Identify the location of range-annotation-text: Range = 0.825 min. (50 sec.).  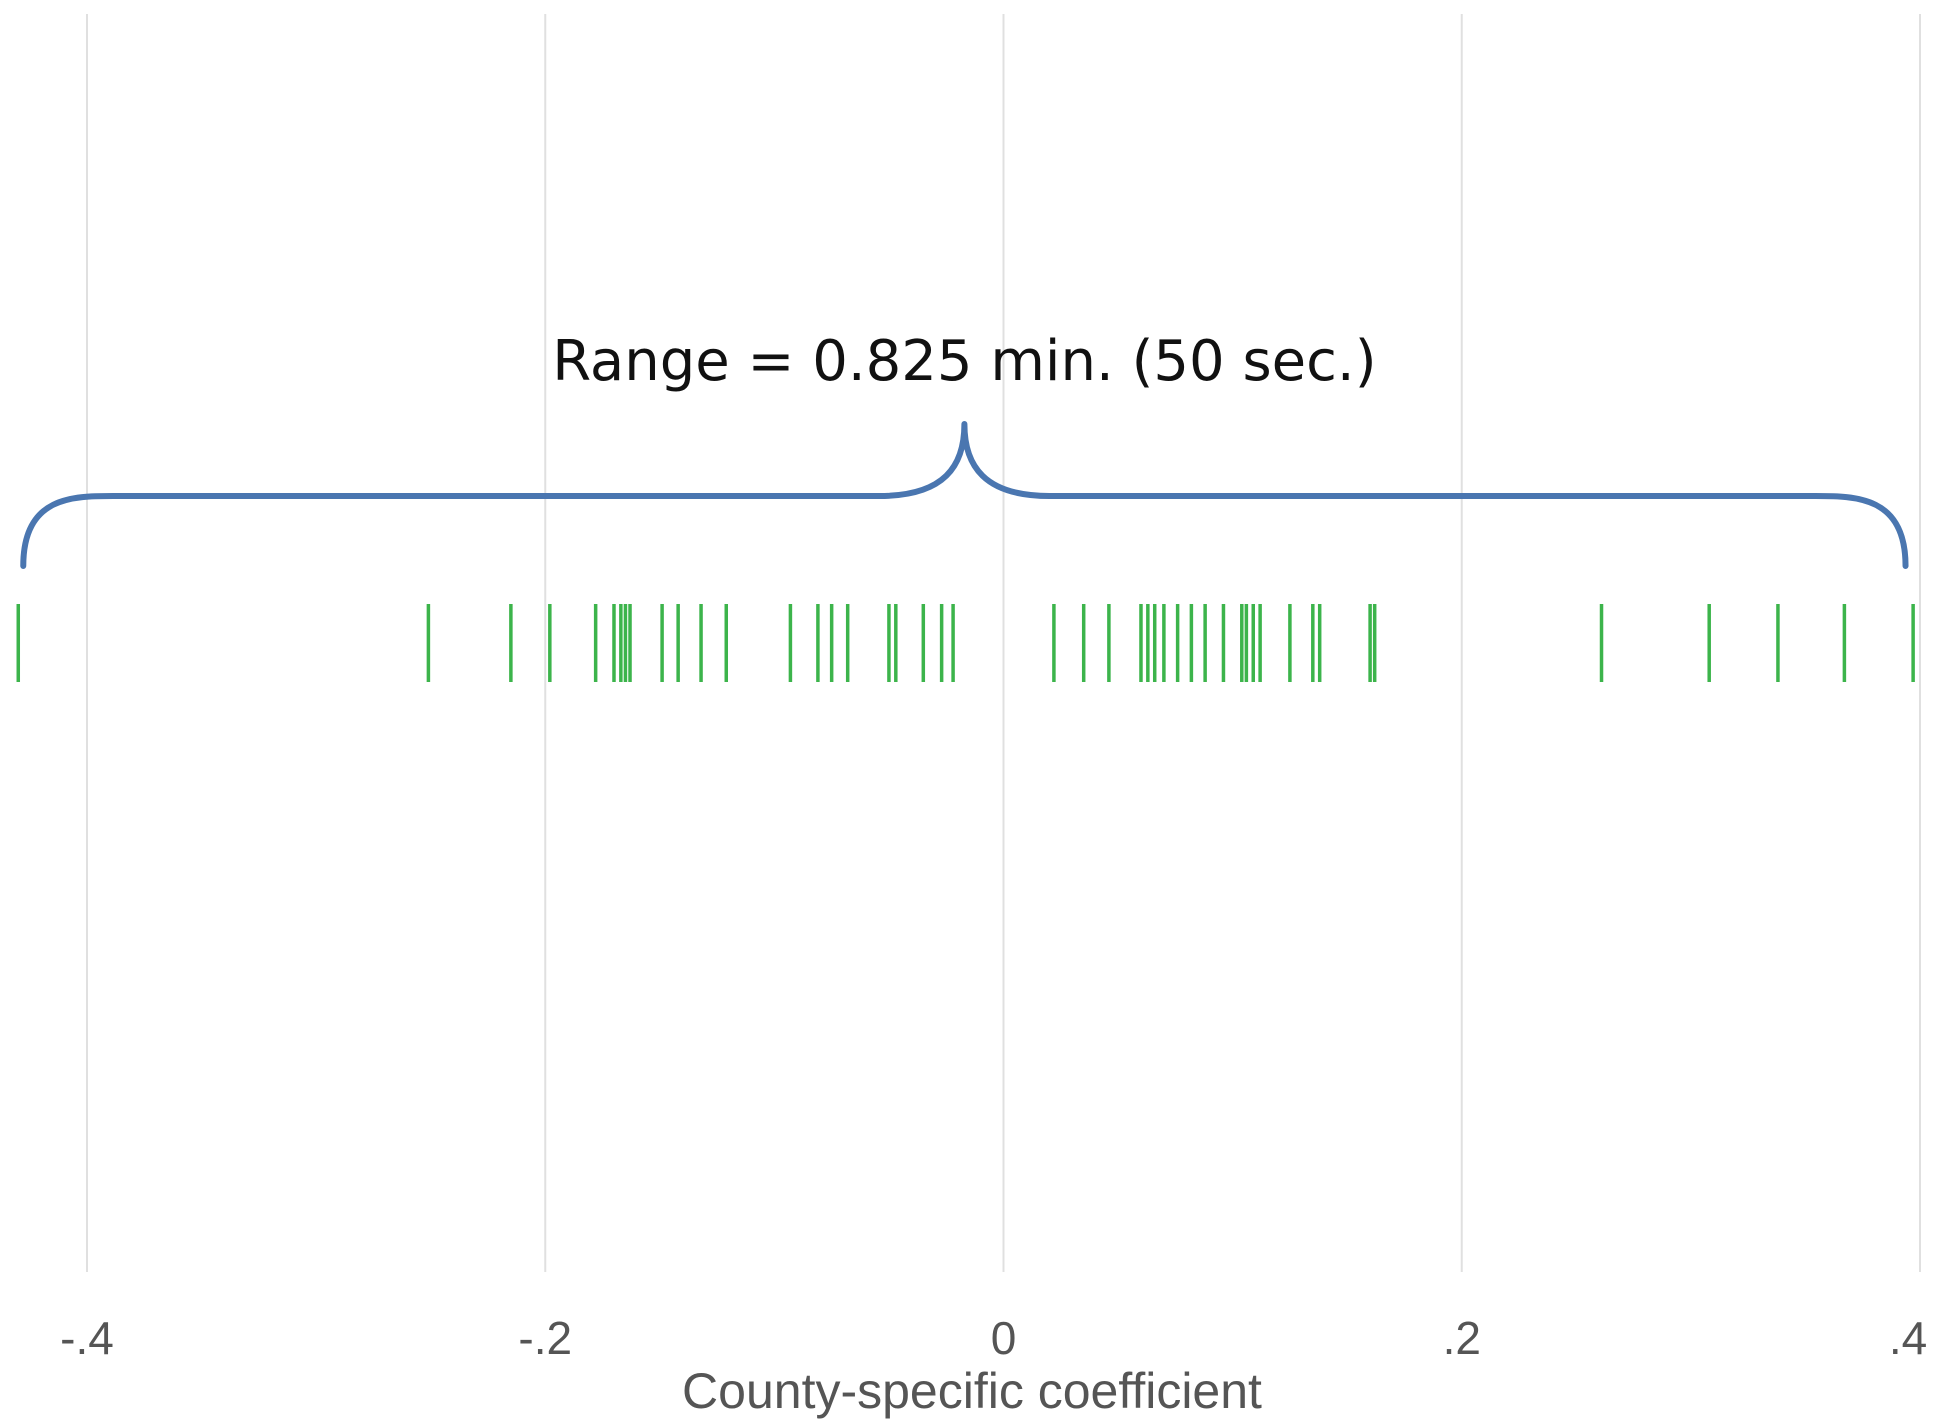
(964, 361).